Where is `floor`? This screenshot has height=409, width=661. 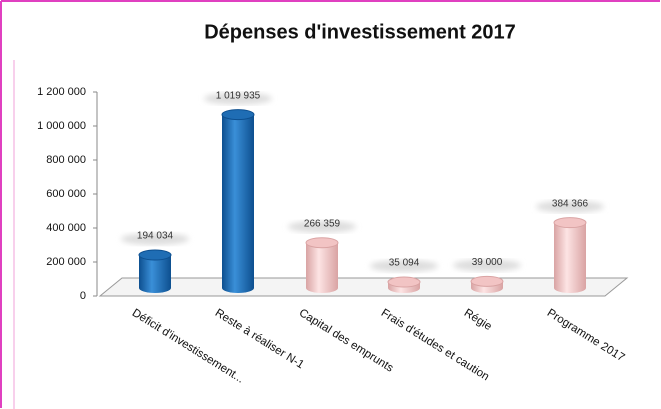 floor is located at coordinates (363, 287).